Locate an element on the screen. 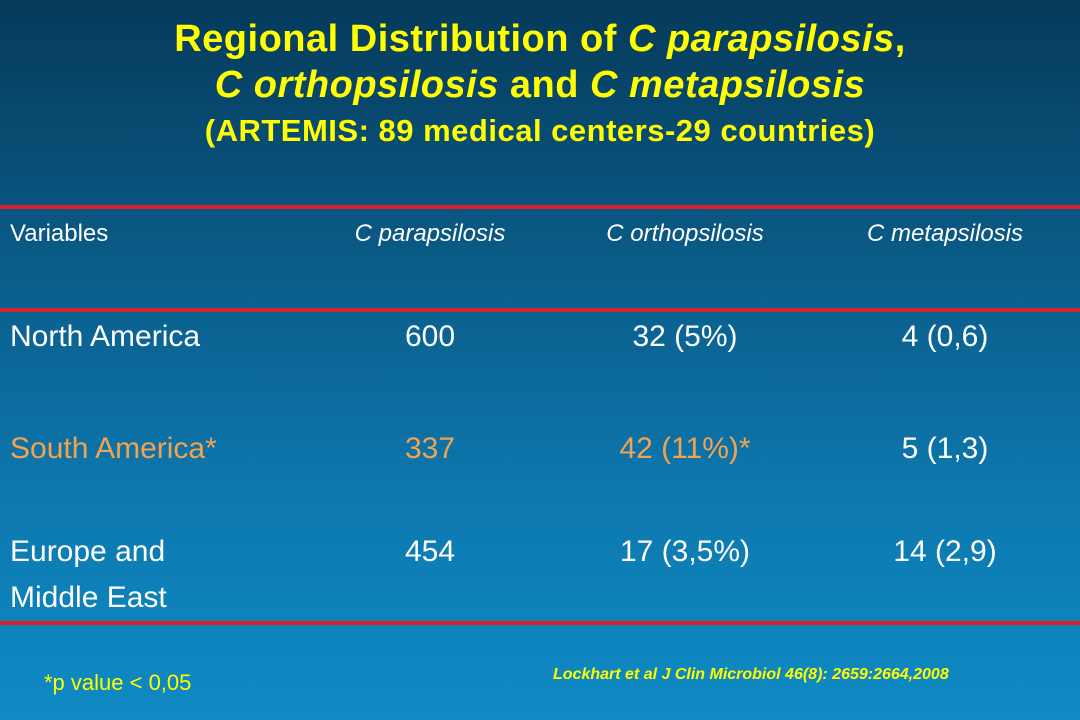 This screenshot has height=720, width=1080. header-c-orthopsilosis: C orthopsilosis is located at coordinates (685, 233).